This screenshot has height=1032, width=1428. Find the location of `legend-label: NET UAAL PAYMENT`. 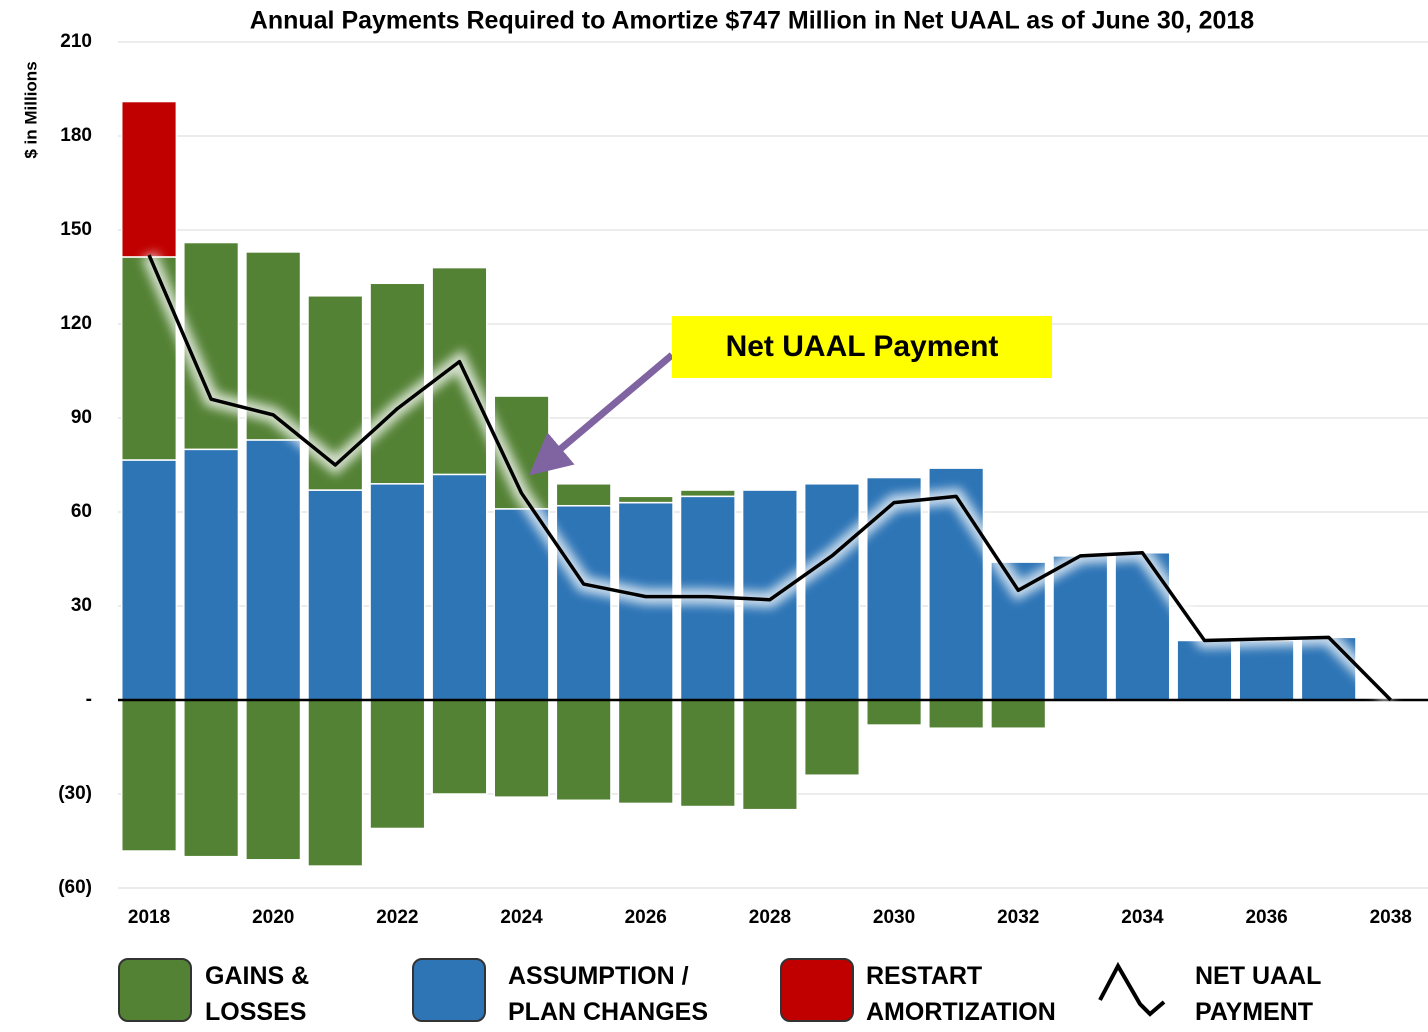

legend-label: NET UAAL PAYMENT is located at coordinates (1258, 994).